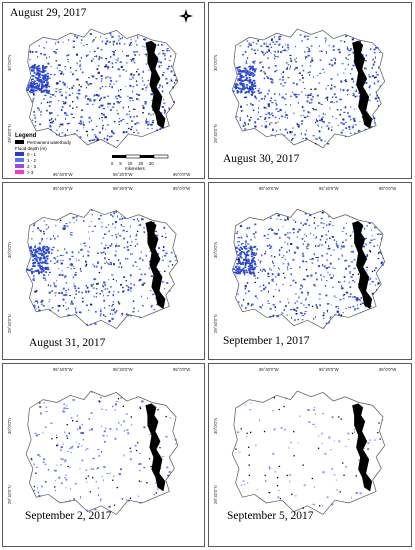  Describe the element at coordinates (308, 88) in the screenshot. I see `flood-map` at that location.